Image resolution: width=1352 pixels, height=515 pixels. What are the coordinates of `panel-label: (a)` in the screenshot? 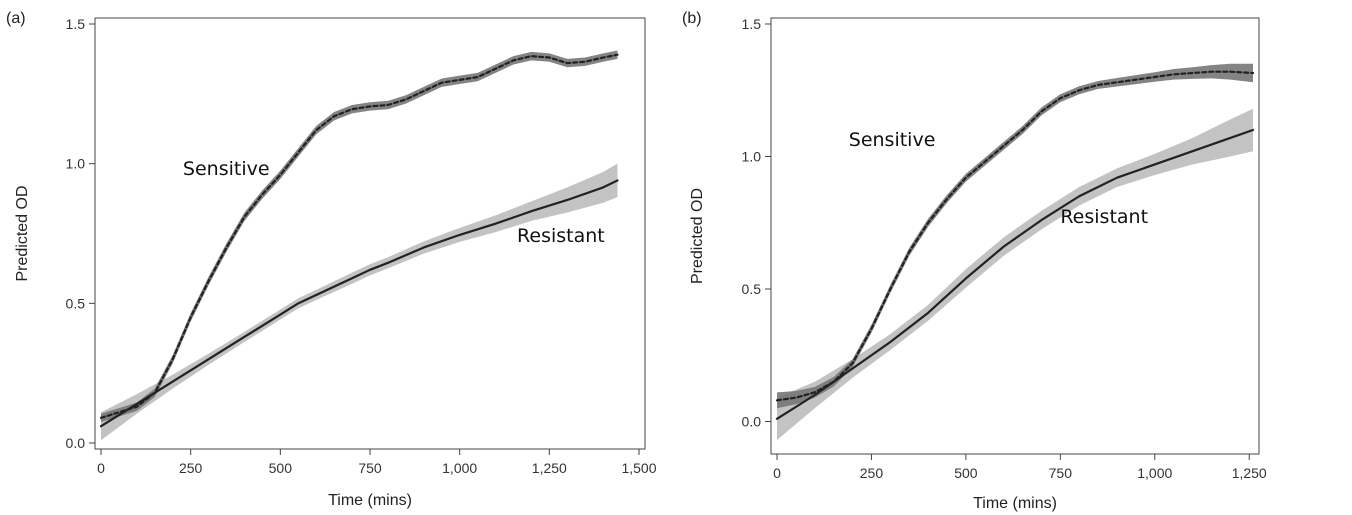 It's located at (16, 18).